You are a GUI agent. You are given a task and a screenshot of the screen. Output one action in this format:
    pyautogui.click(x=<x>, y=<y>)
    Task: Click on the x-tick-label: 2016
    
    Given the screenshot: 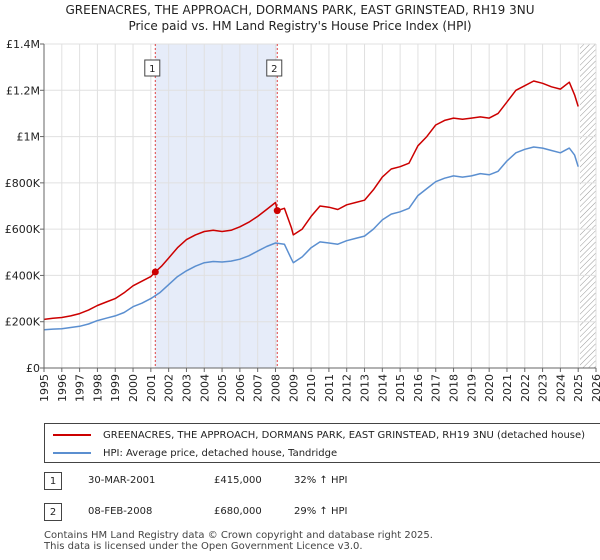 What is the action you would take?
    pyautogui.click(x=418, y=388)
    